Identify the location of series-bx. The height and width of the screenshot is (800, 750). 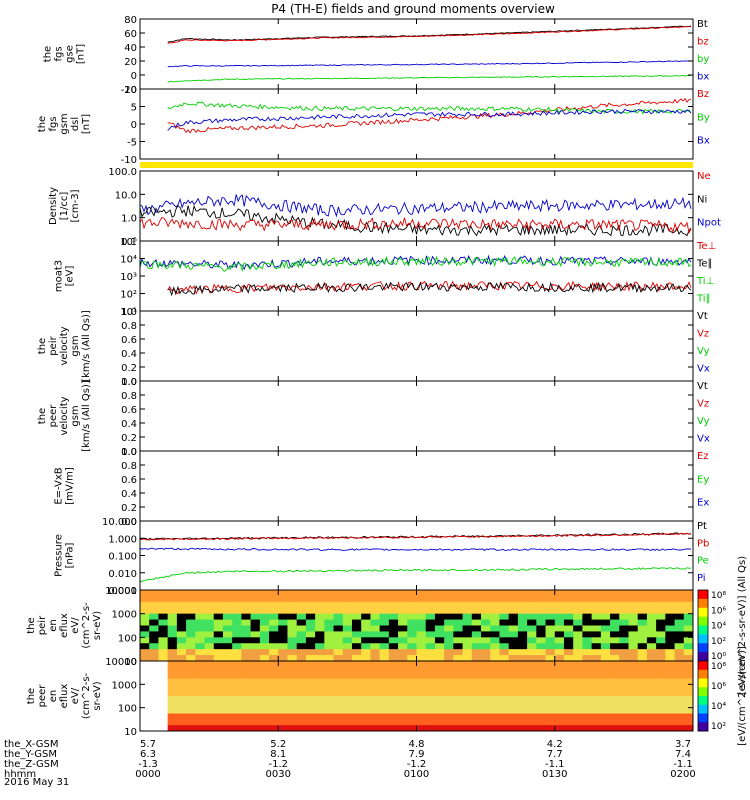
(429, 64).